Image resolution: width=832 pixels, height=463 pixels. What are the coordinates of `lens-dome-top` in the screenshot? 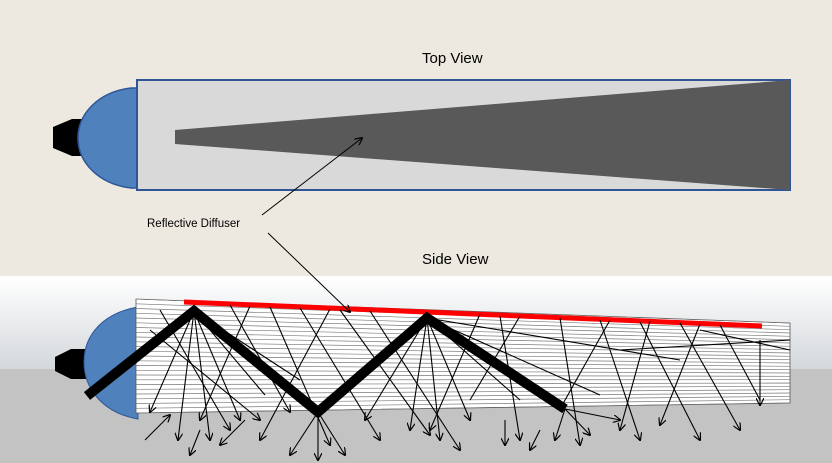 It's located at (107, 138).